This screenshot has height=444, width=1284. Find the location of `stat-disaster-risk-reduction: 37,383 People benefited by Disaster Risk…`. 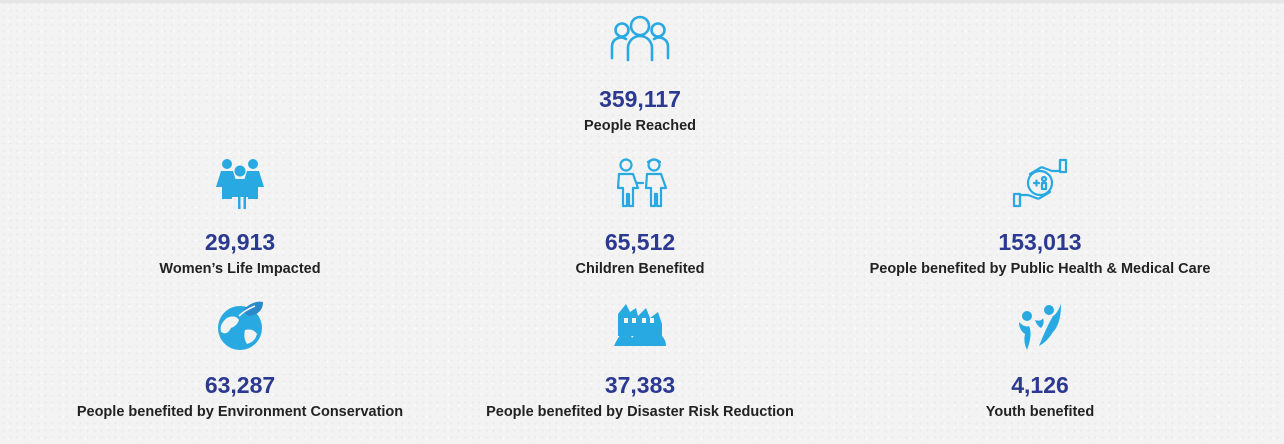

stat-disaster-risk-reduction: 37,383 People benefited by Disaster Risk… is located at coordinates (640, 361).